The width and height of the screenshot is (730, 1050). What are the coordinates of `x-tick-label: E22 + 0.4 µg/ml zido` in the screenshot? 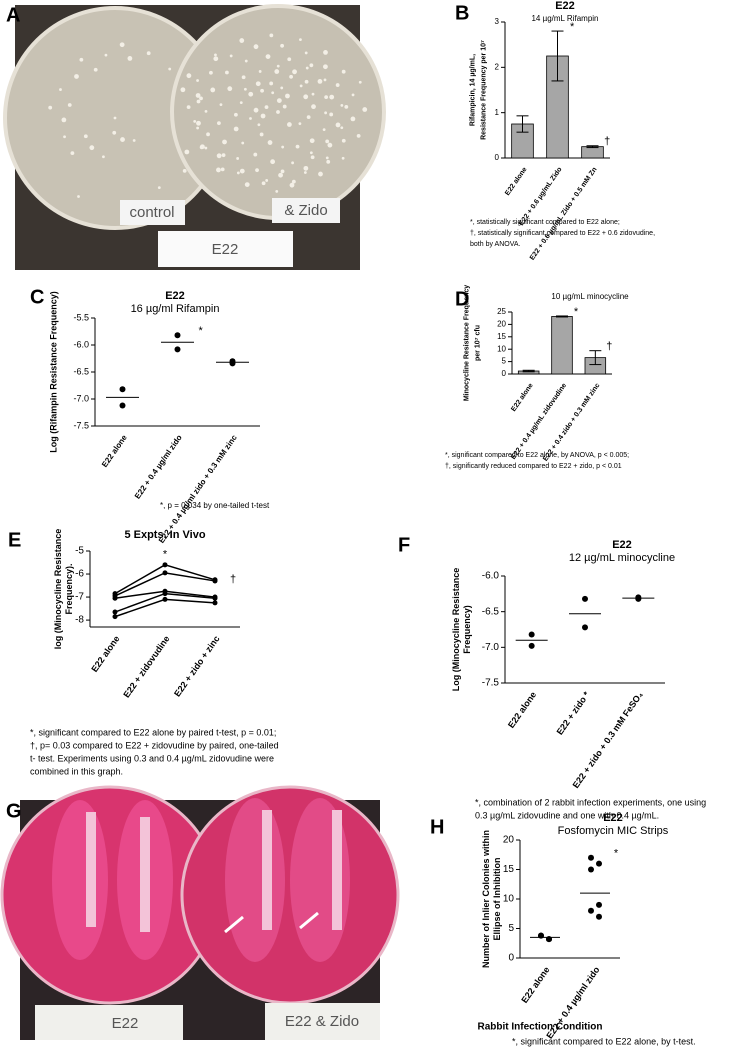 It's located at (158, 466).